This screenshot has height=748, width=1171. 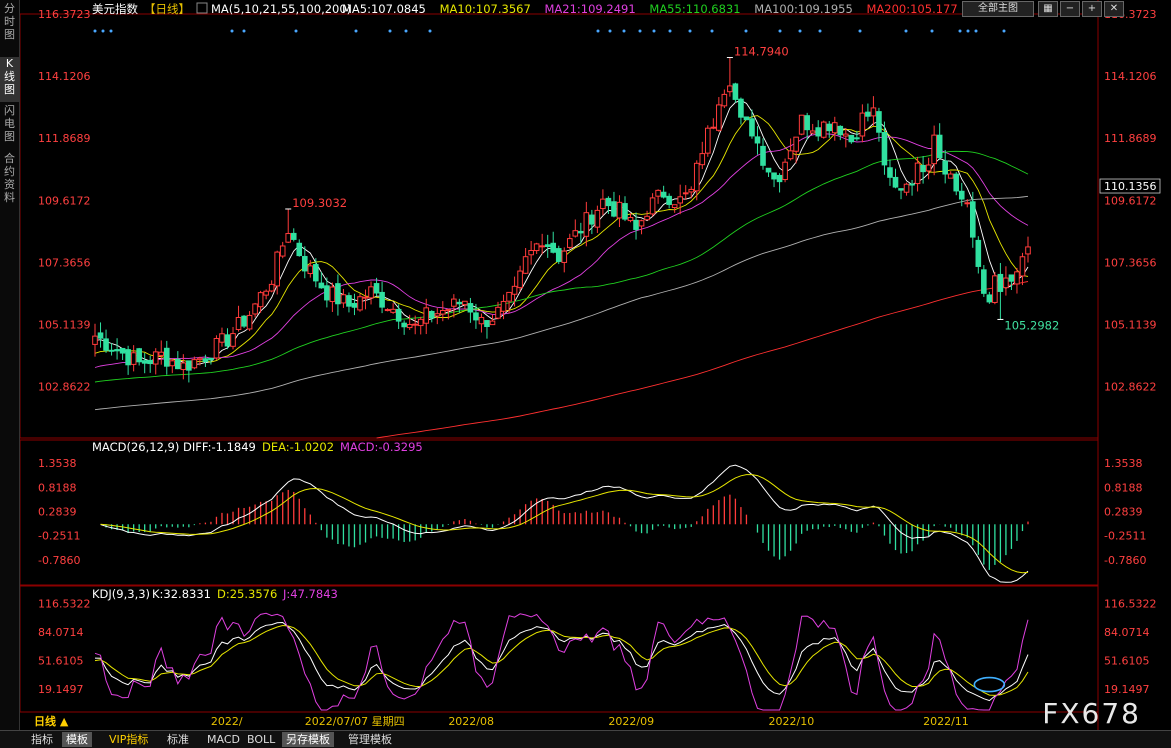 What do you see at coordinates (42, 739) in the screenshot?
I see `bottom-tab: 指标` at bounding box center [42, 739].